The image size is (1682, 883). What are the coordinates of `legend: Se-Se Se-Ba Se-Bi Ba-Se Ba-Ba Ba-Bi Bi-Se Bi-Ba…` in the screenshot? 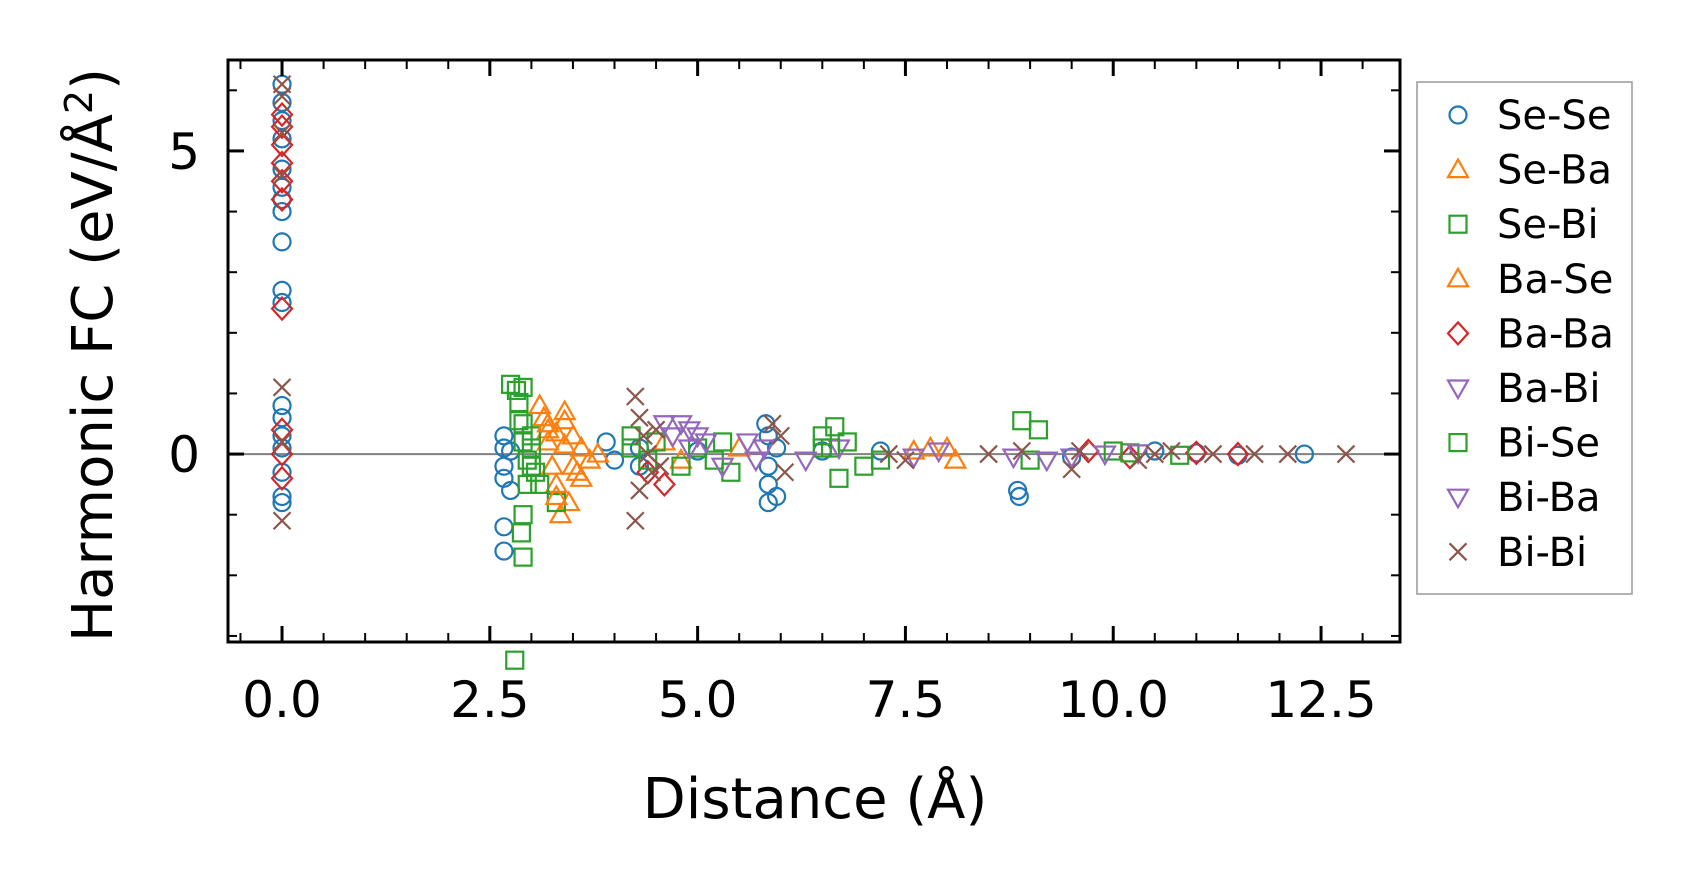 It's located at (1524, 338).